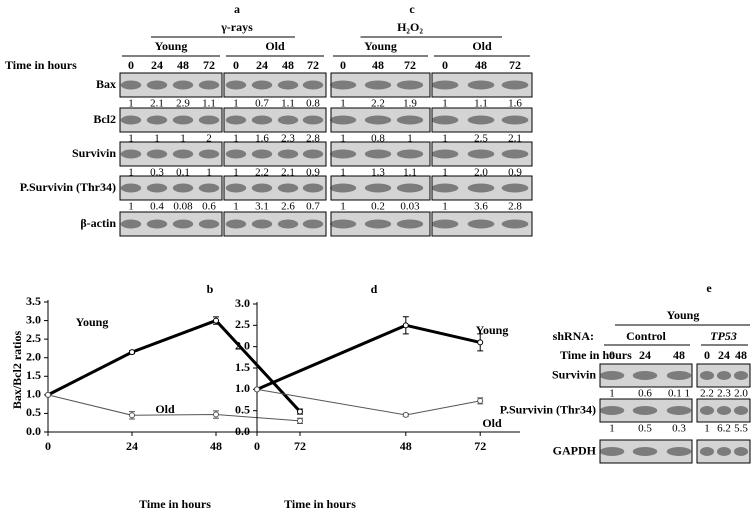 The width and height of the screenshot is (756, 517). I want to click on y-tick-label: 1.5, so click(33, 375).